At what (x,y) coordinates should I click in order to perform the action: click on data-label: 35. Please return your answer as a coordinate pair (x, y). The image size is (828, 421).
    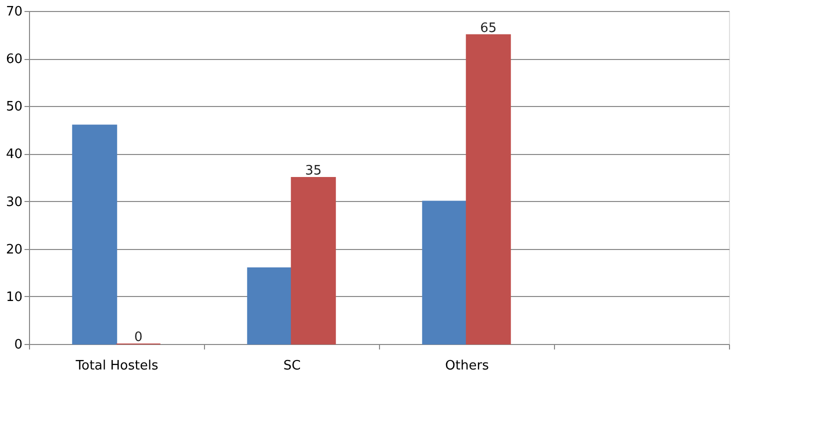
    Looking at the image, I should click on (313, 171).